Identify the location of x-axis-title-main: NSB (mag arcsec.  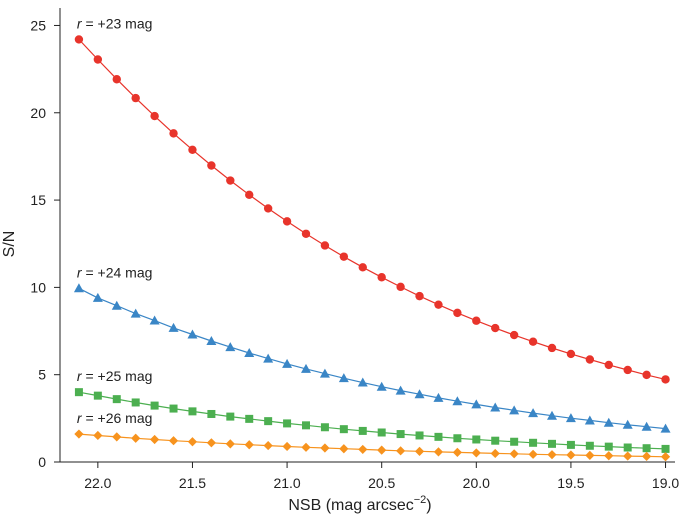
(350, 505).